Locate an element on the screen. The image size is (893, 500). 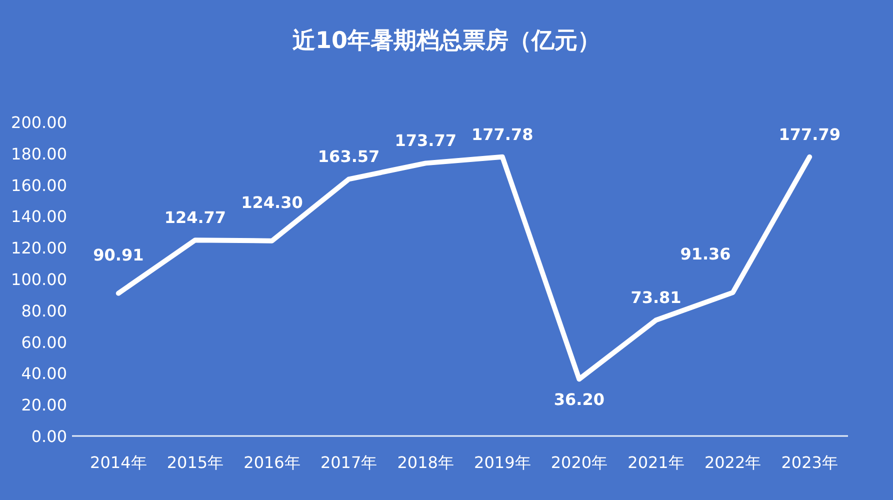
x-tick-label: 2019年 is located at coordinates (502, 462).